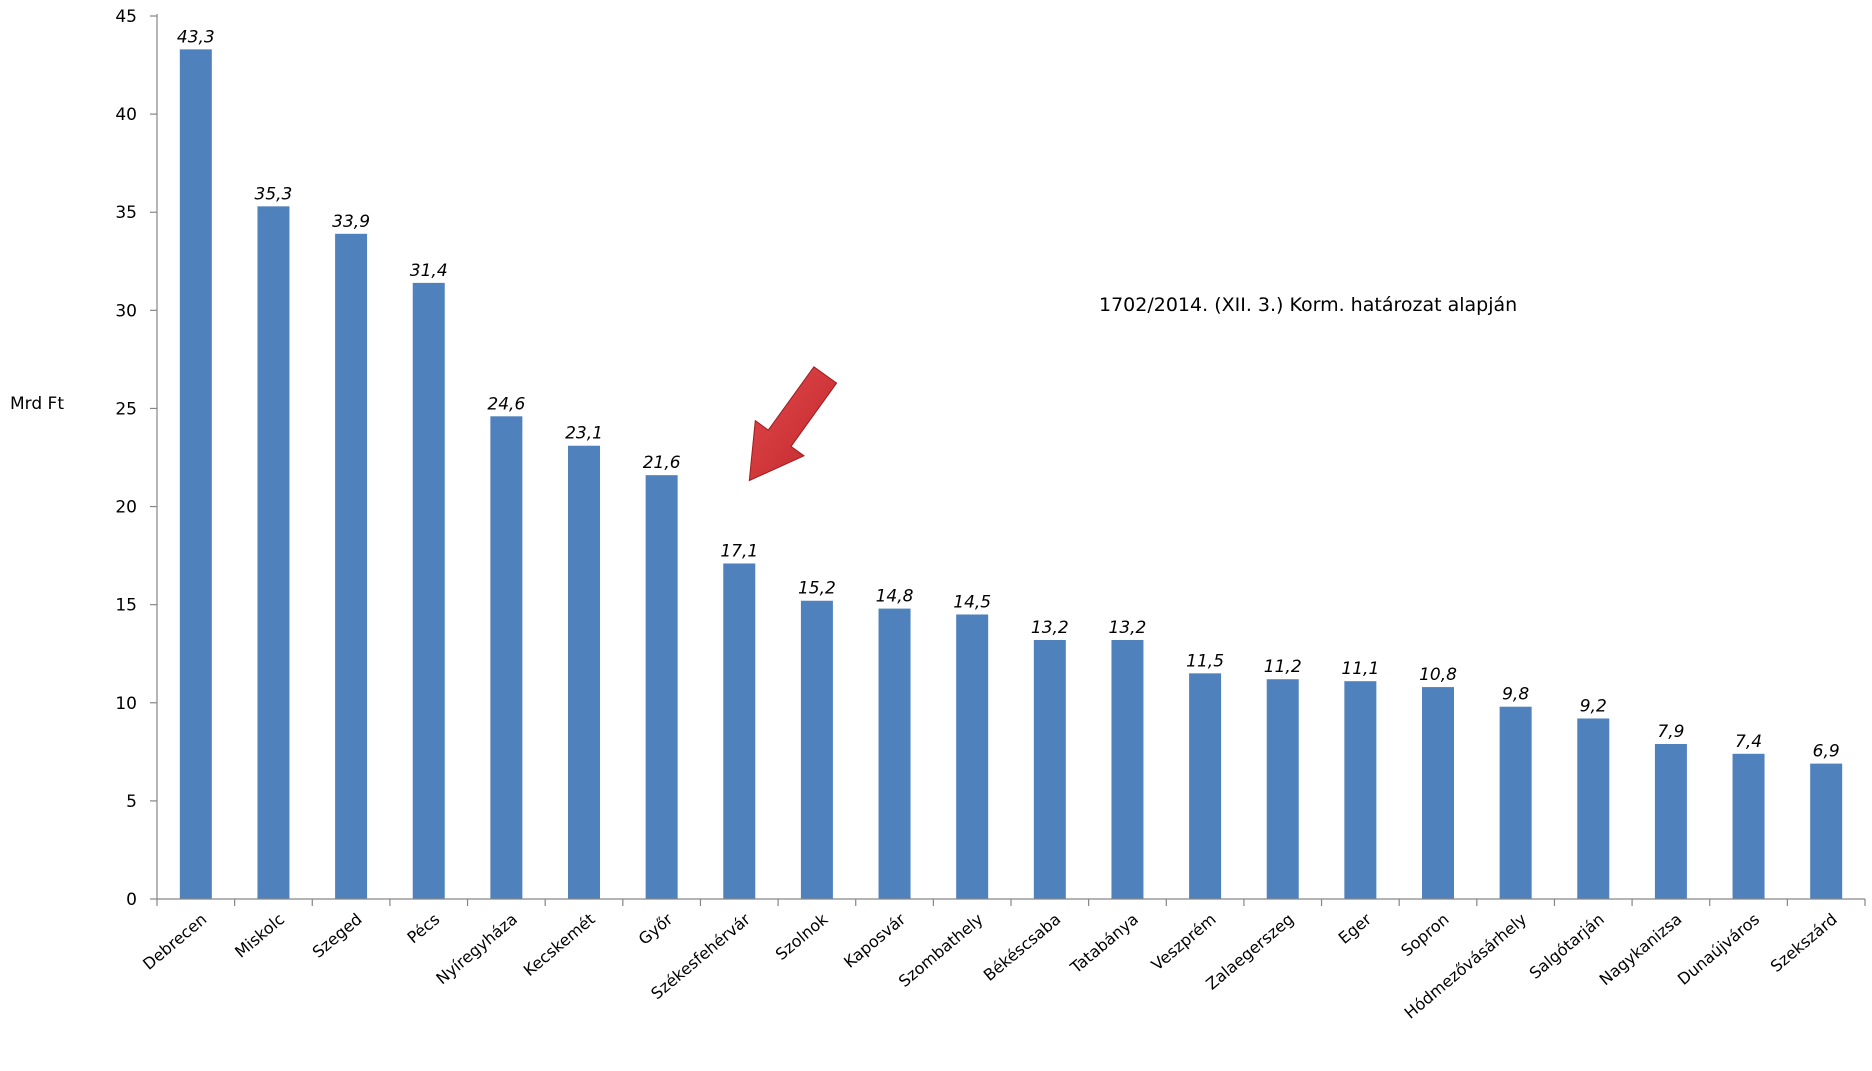 This screenshot has width=1872, height=1071. I want to click on data-label: 15,2, so click(817, 589).